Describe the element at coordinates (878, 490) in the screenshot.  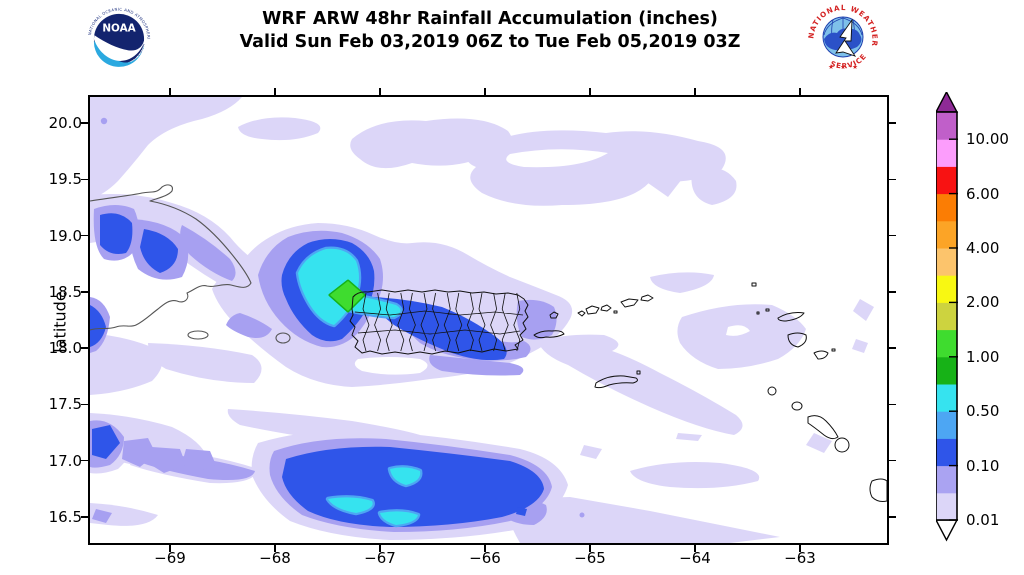
I see `montserrat-island` at that location.